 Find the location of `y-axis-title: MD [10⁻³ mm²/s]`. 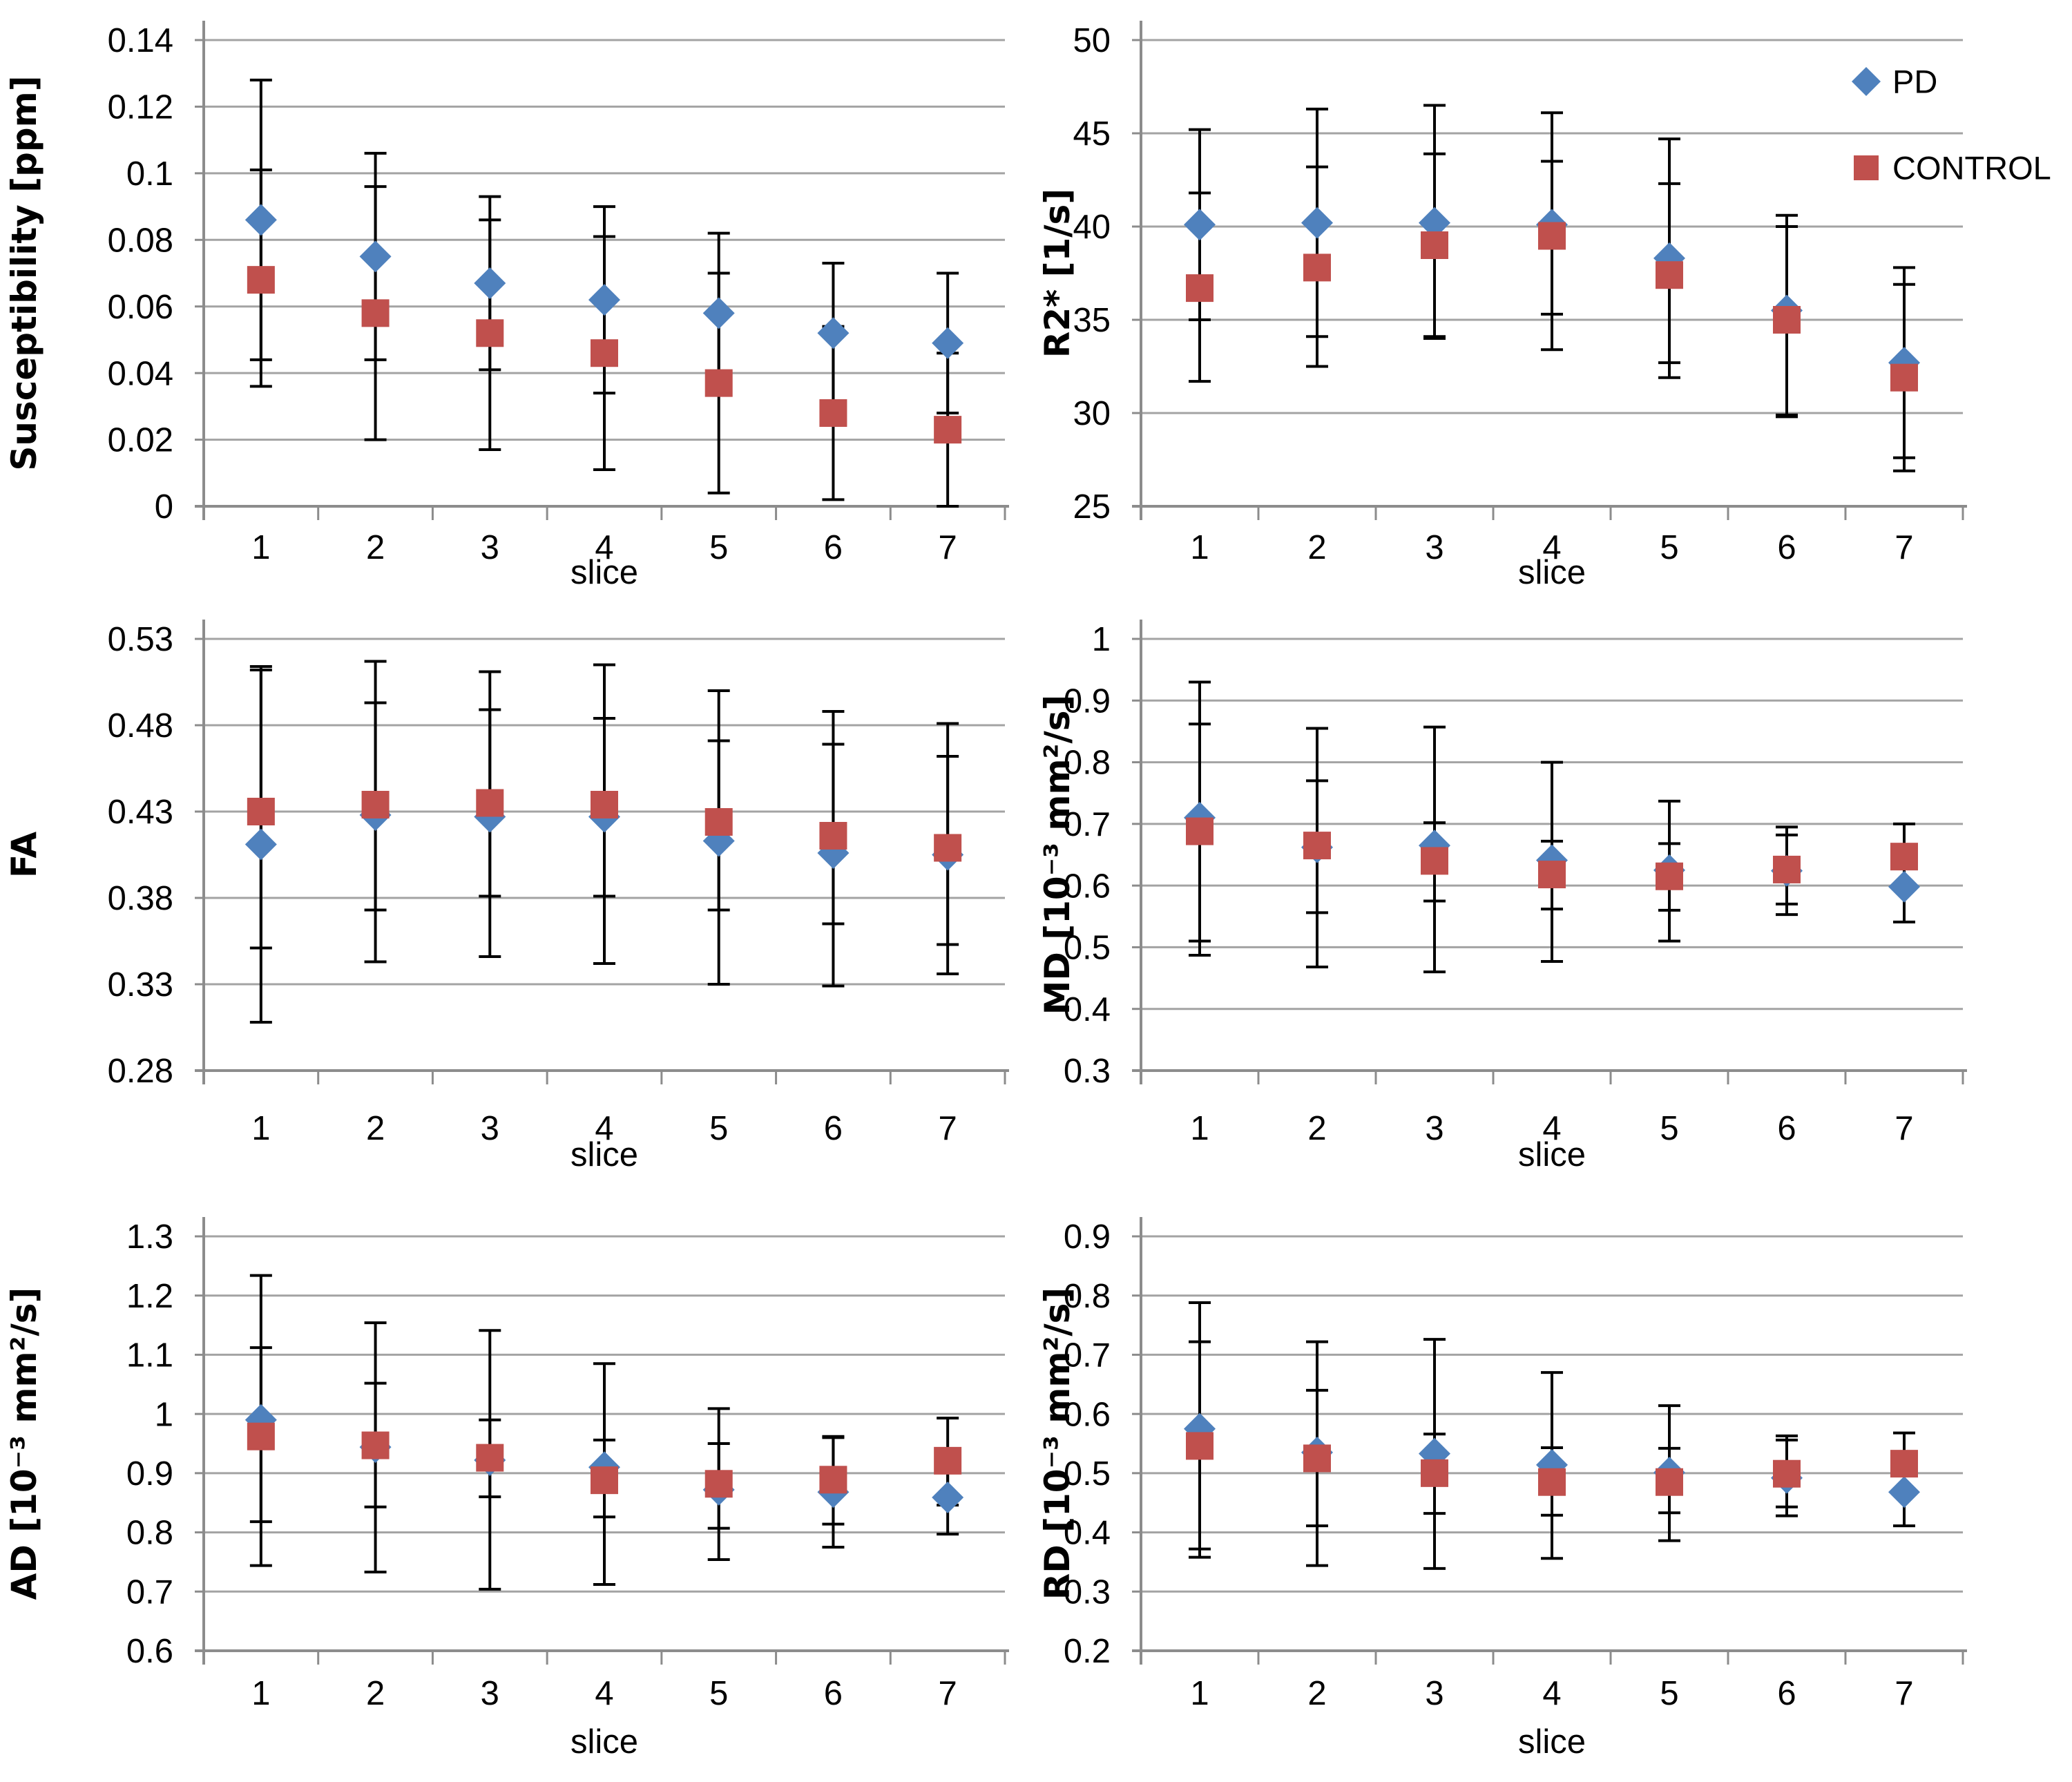

y-axis-title: MD [10⁻³ mm²/s] is located at coordinates (1057, 855).